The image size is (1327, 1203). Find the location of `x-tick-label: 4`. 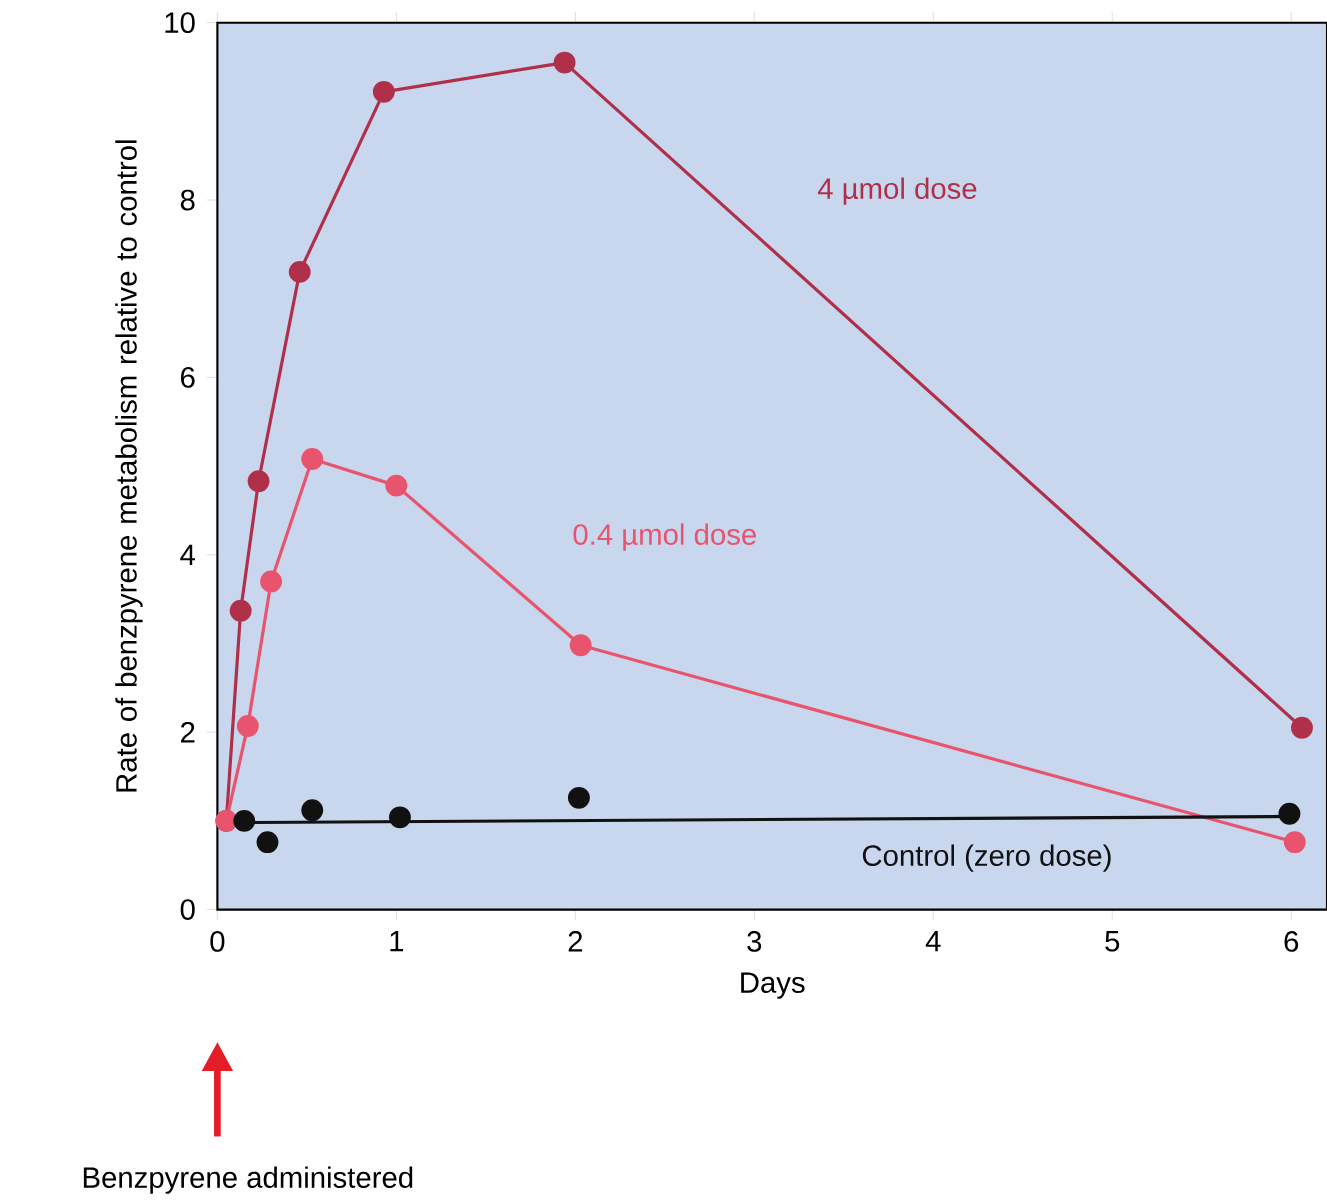

x-tick-label: 4 is located at coordinates (933, 941).